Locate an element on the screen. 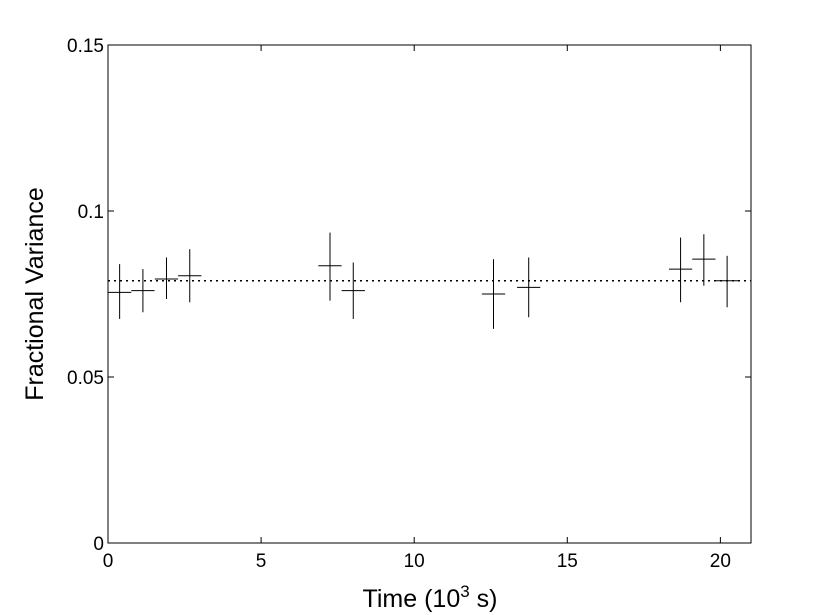 The image size is (830, 615). x-axis-title: Time (103 s) is located at coordinates (430, 597).